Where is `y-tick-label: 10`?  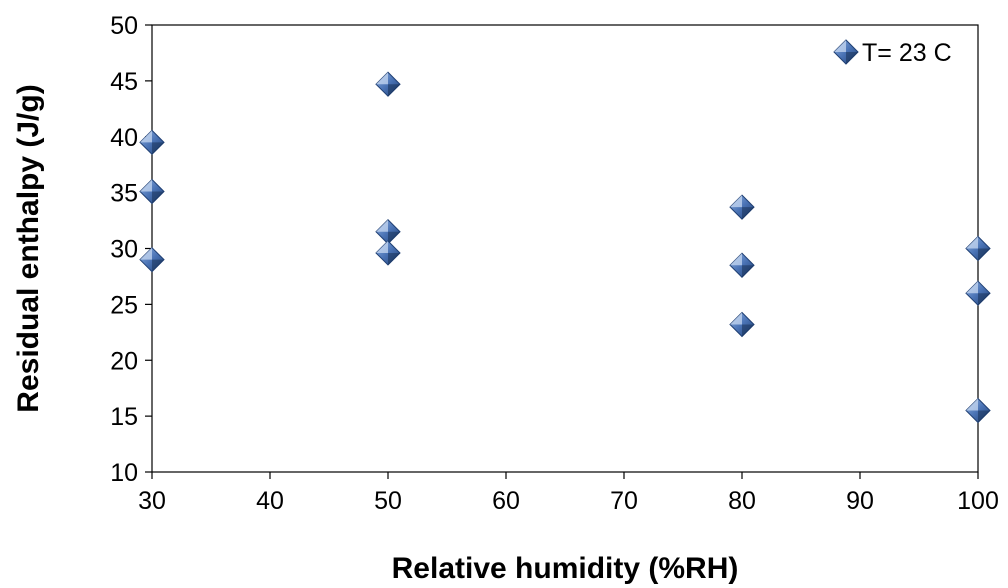
y-tick-label: 10 is located at coordinates (124, 473).